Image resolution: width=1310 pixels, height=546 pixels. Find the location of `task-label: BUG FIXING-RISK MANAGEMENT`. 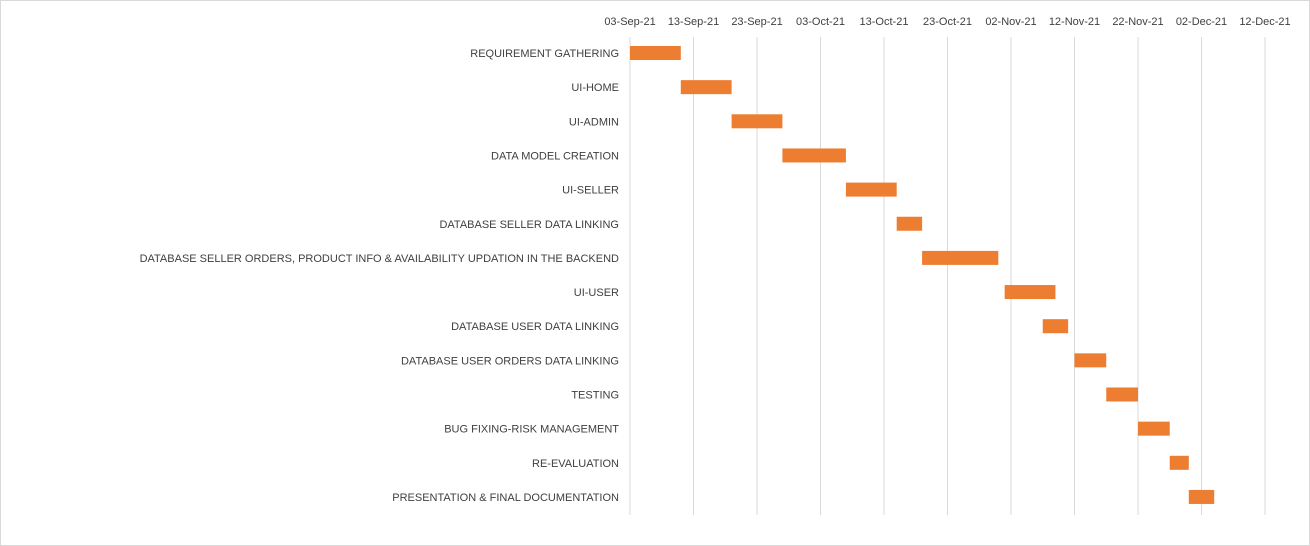

task-label: BUG FIXING-RISK MANAGEMENT is located at coordinates (531, 430).